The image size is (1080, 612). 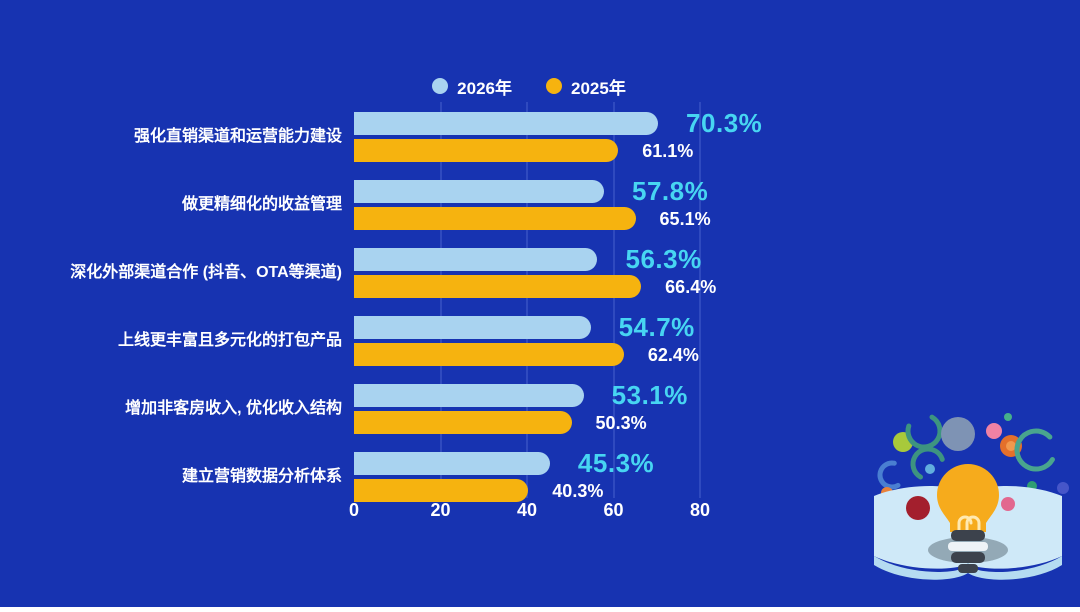 What do you see at coordinates (958, 434) in the screenshot?
I see `dot-bluegray` at bounding box center [958, 434].